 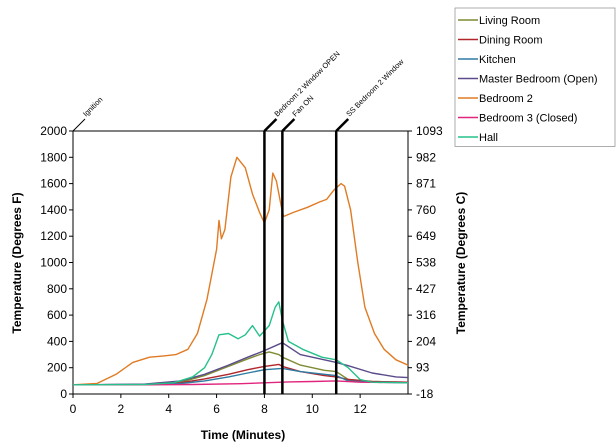 What do you see at coordinates (426, 341) in the screenshot?
I see `y-tick-label-right: 204` at bounding box center [426, 341].